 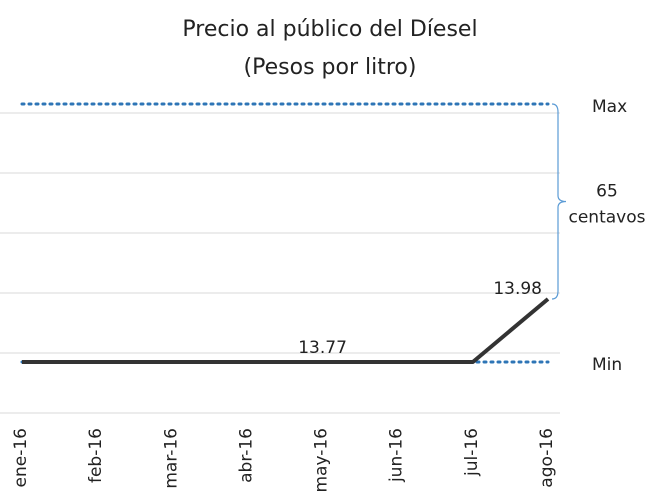 I want to click on annotation: 65, so click(x=607, y=192).